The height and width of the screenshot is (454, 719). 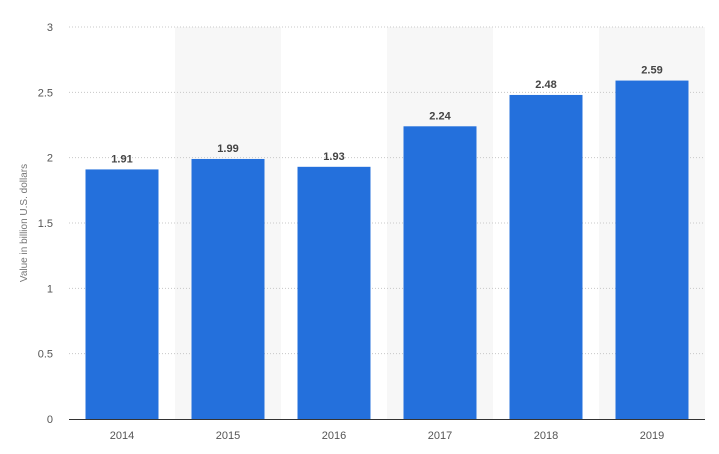 What do you see at coordinates (45, 355) in the screenshot?
I see `y-tick-label: 0.5` at bounding box center [45, 355].